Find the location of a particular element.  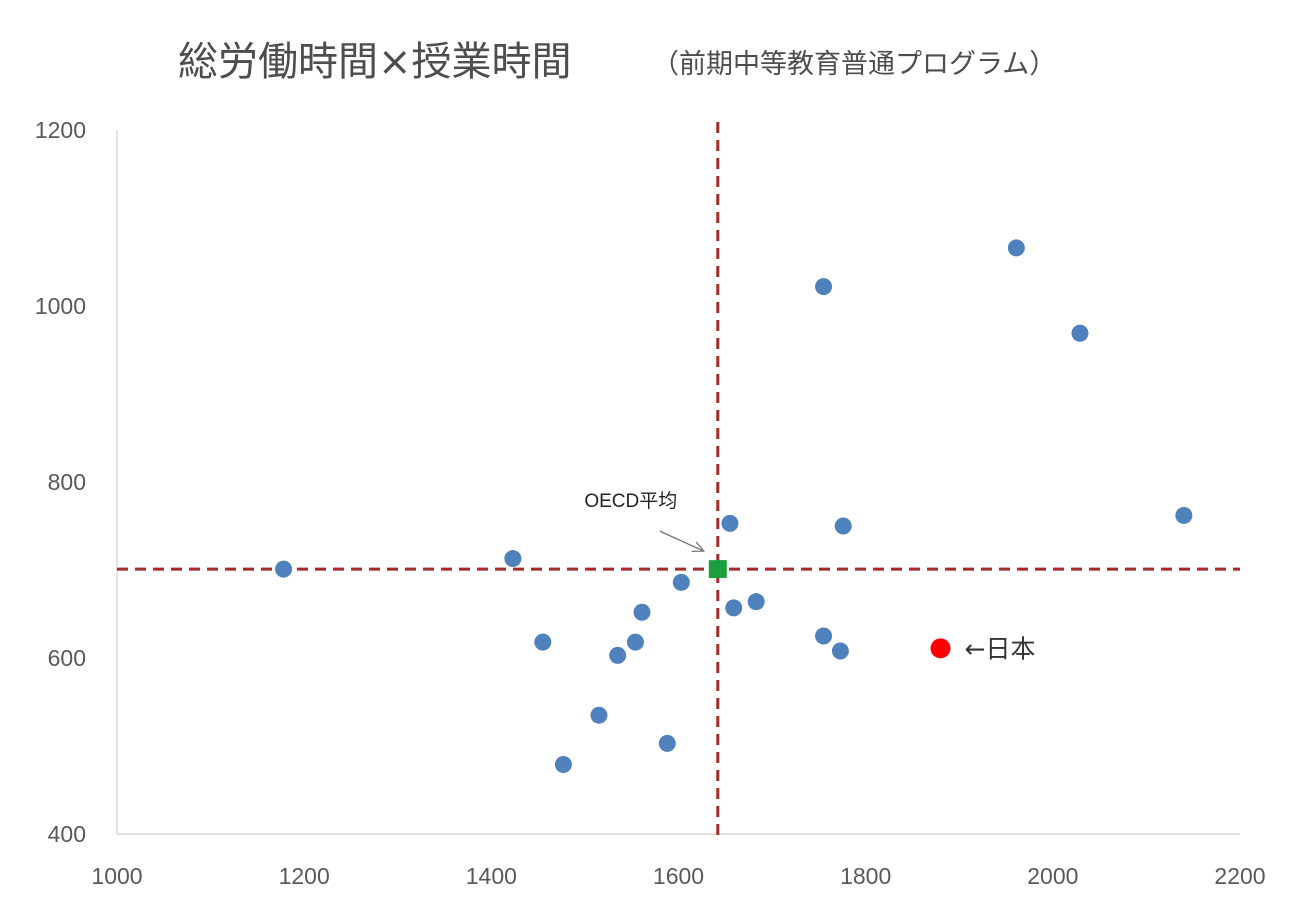

japan-label: ←日本 is located at coordinates (1000, 648).